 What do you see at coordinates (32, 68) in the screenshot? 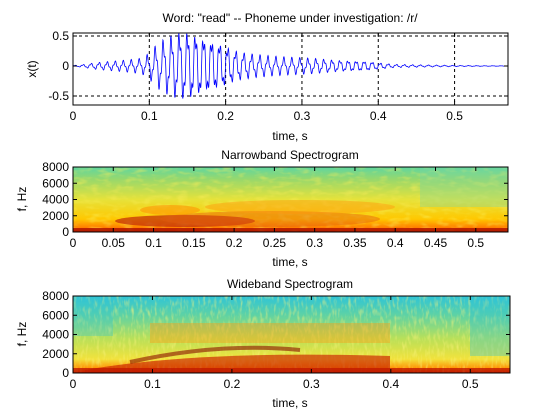
I see `waveform-ylabel: x(t)` at bounding box center [32, 68].